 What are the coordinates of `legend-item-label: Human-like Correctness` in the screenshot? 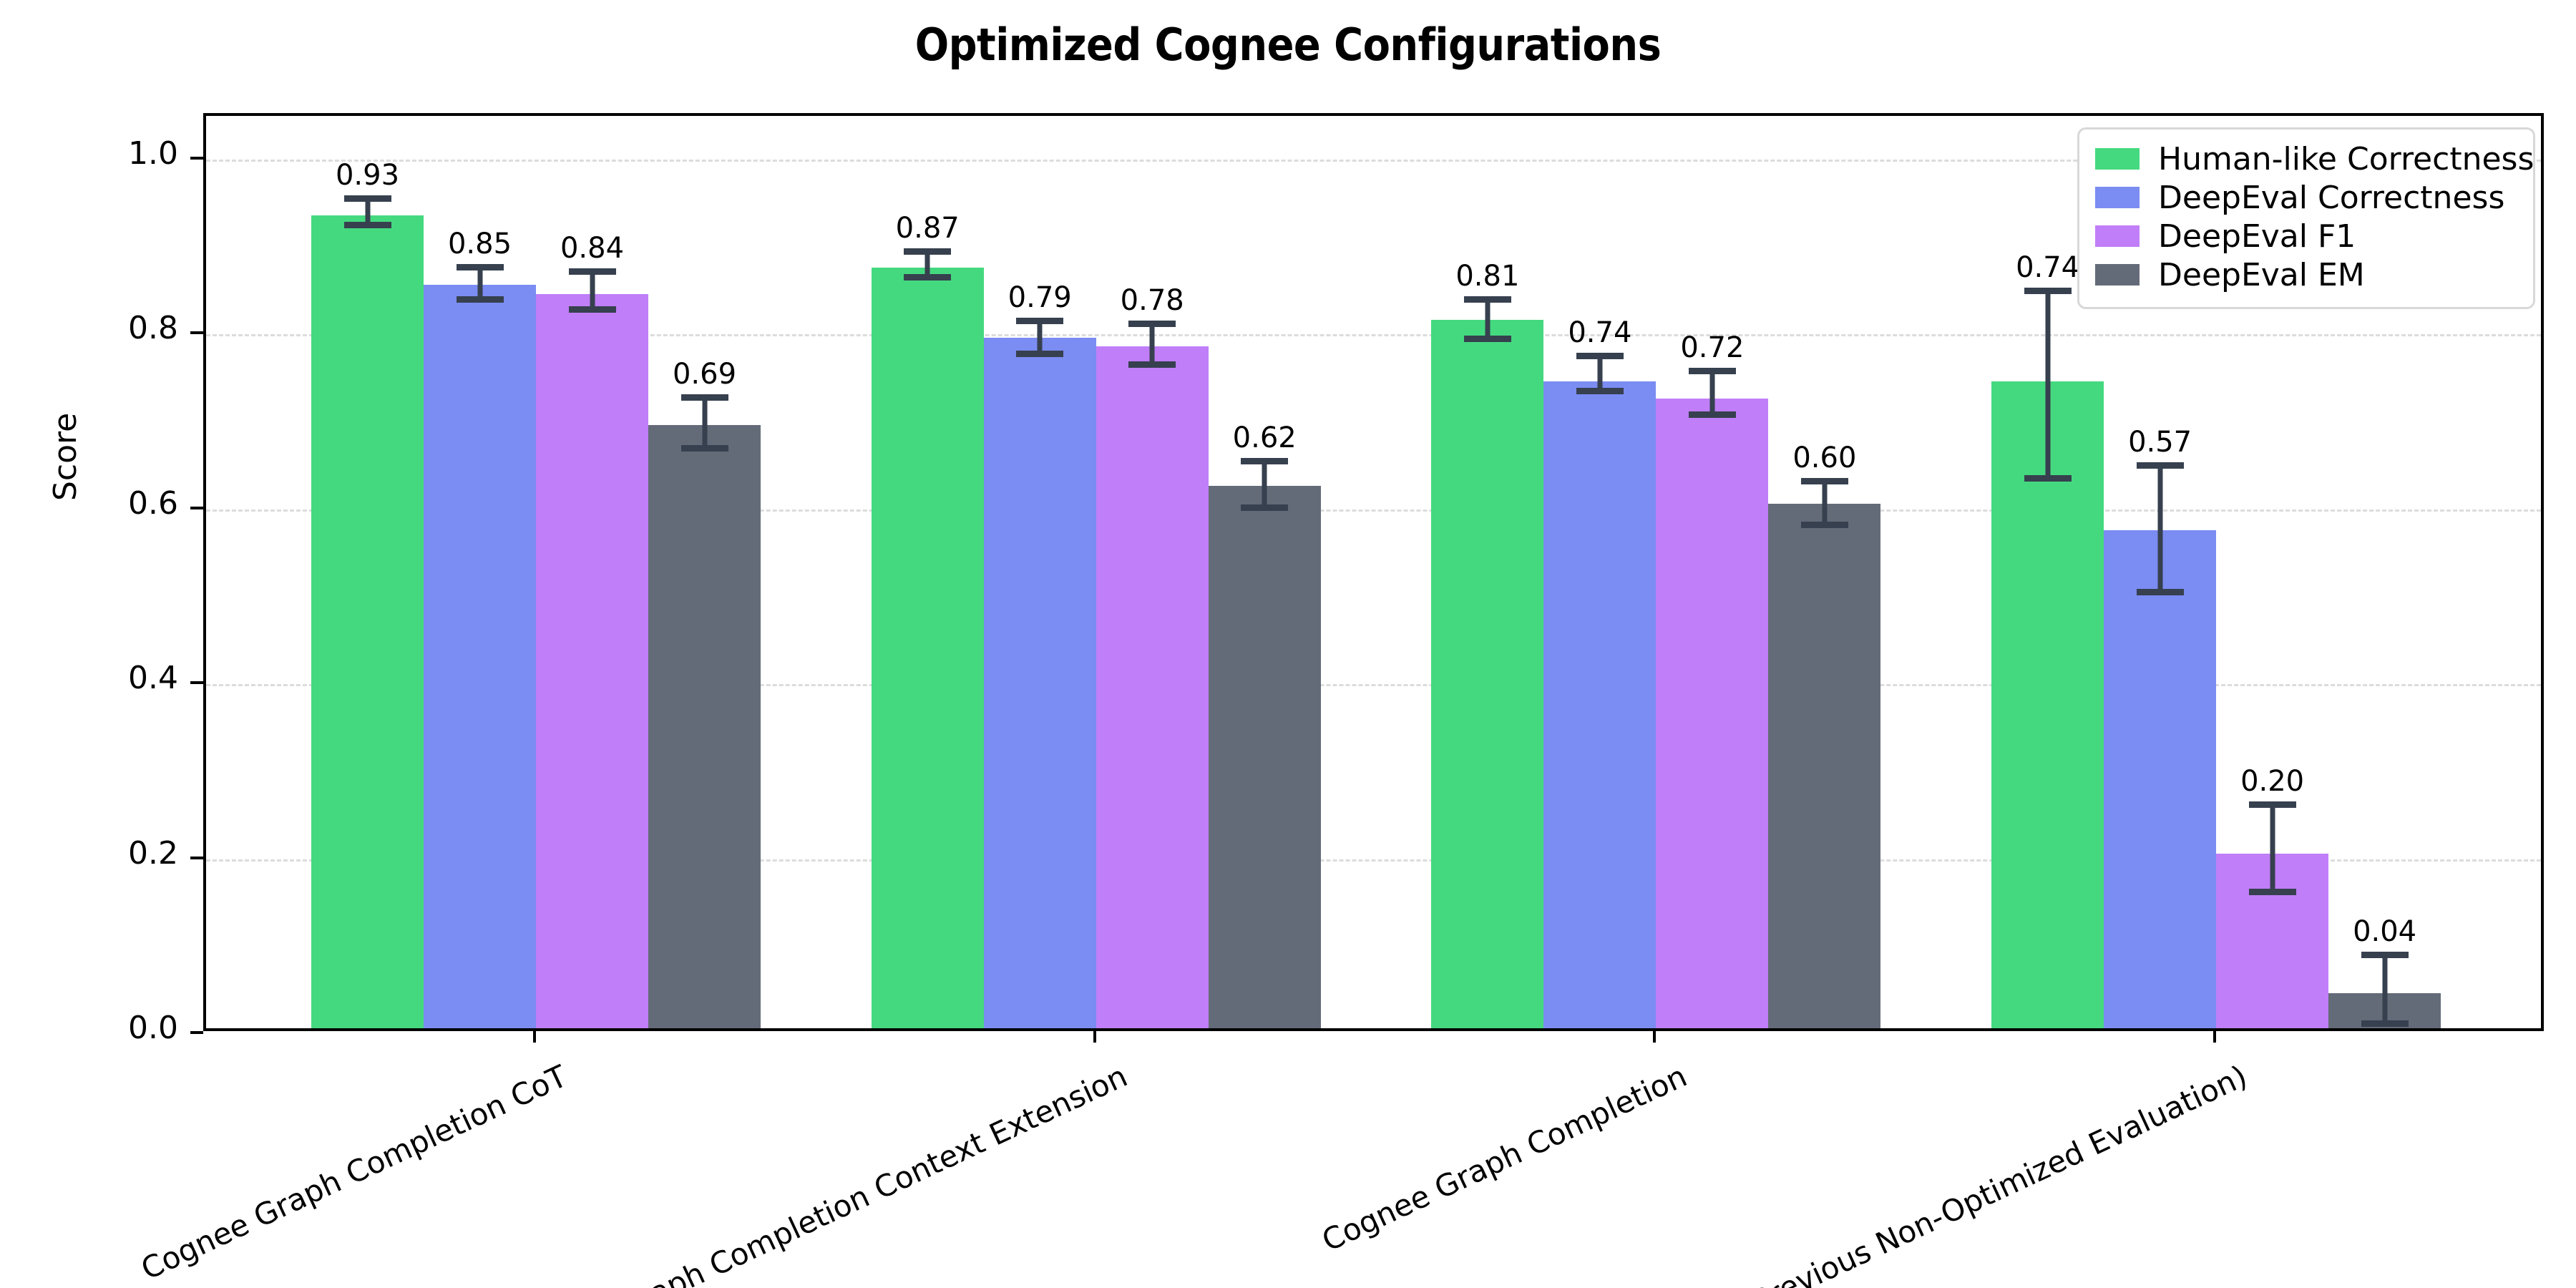 It's located at (2346, 158).